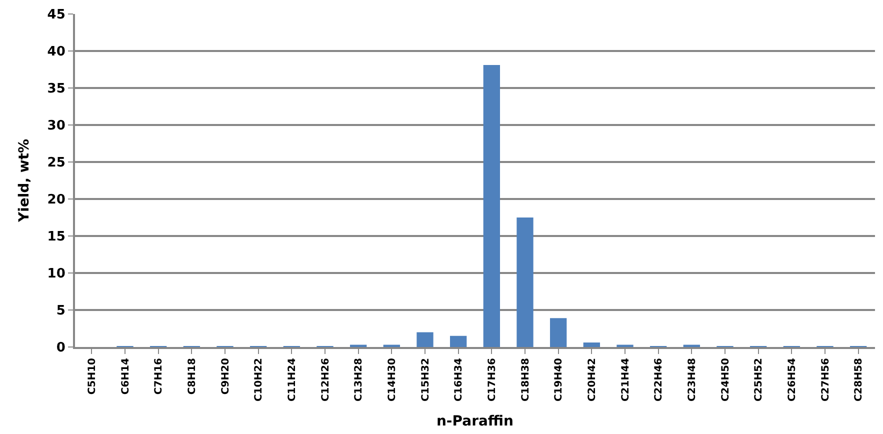  Describe the element at coordinates (659, 380) in the screenshot. I see `x-tick-label: C22H46` at that location.